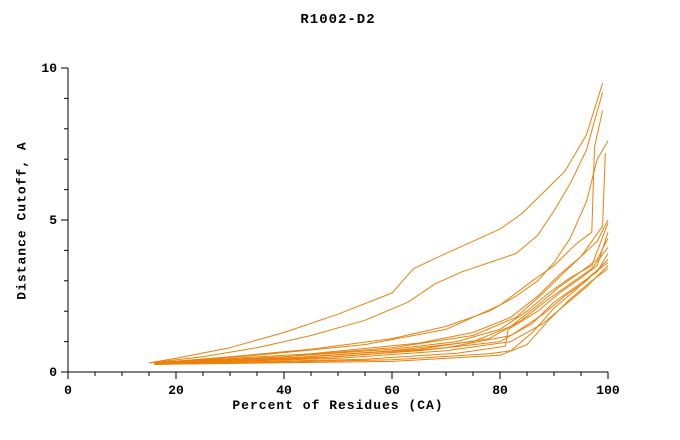 The image size is (680, 440). What do you see at coordinates (284, 390) in the screenshot?
I see `x-tick-label: 40` at bounding box center [284, 390].